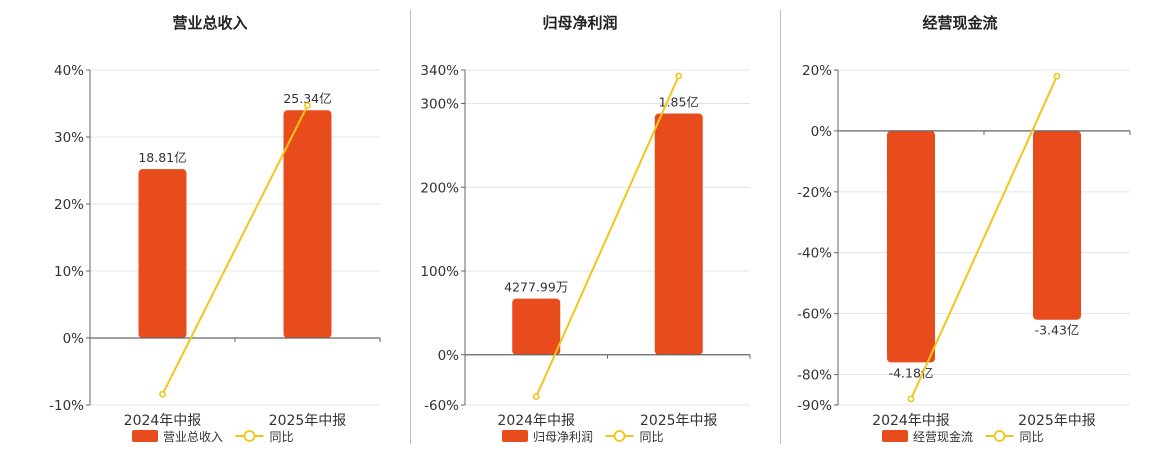 This screenshot has height=450, width=1160. What do you see at coordinates (439, 272) in the screenshot?
I see `y-tick-label: 100%` at bounding box center [439, 272].